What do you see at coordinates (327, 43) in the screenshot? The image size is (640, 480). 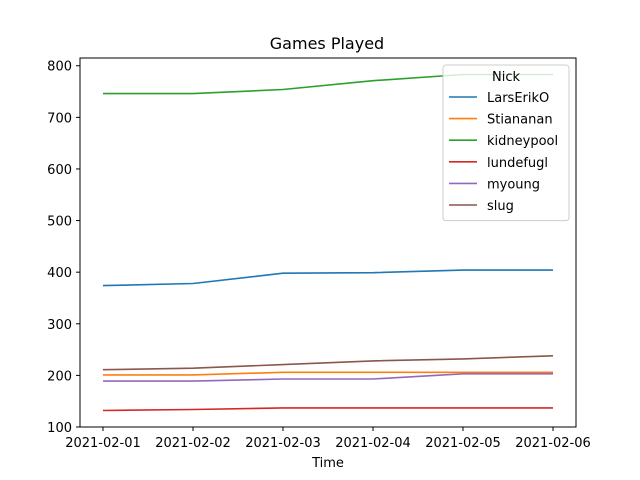 I see `chart-title: Games Played` at bounding box center [327, 43].